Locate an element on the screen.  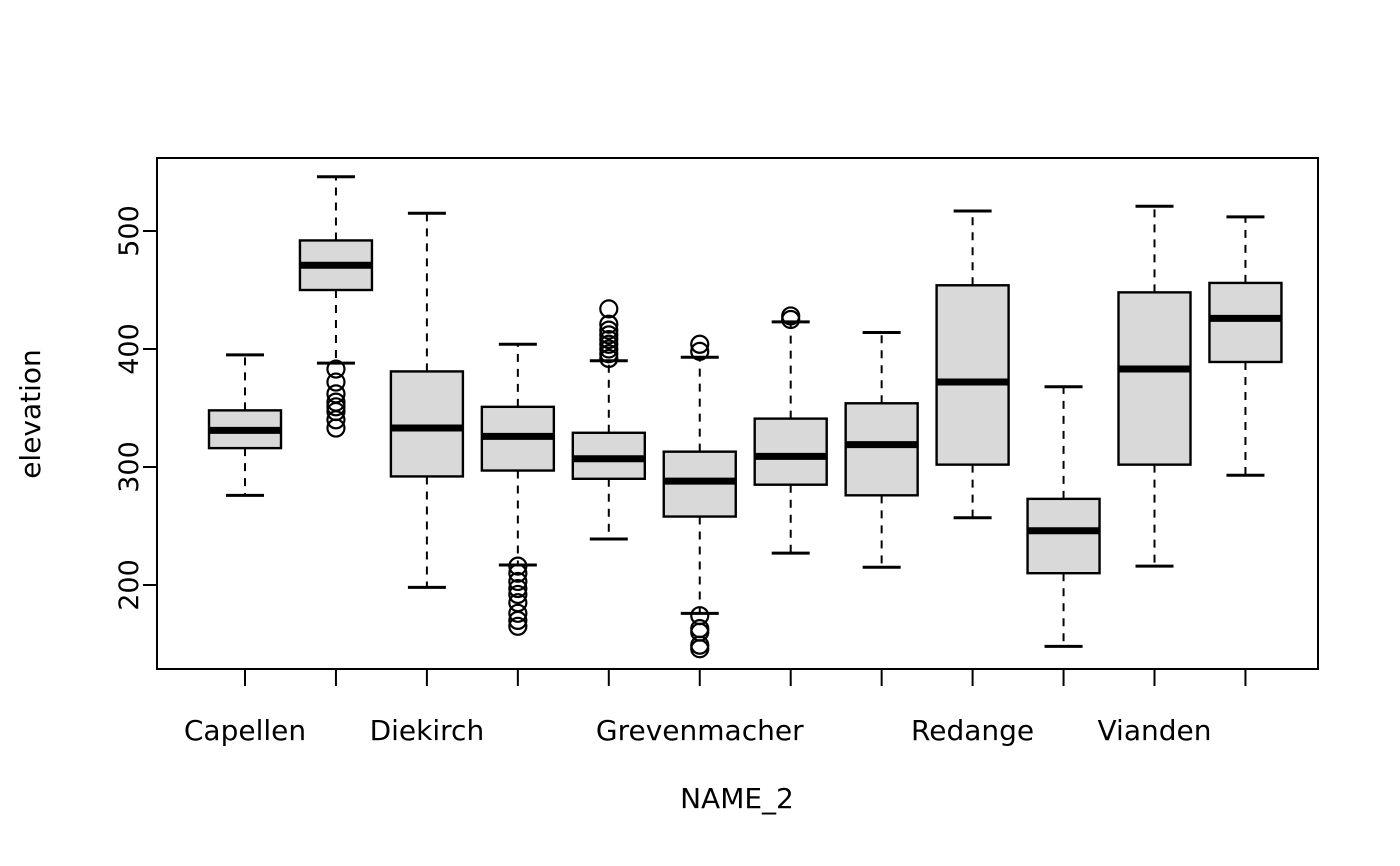
box-7-outlier-point is located at coordinates (791, 319).